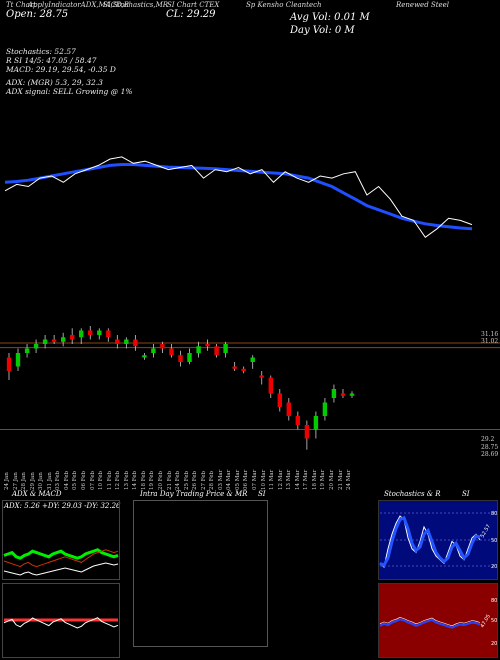 The width and height of the screenshot is (500, 660). Describe the element at coordinates (466, 494) in the screenshot. I see `stoch-panel-title-2: SI` at that location.